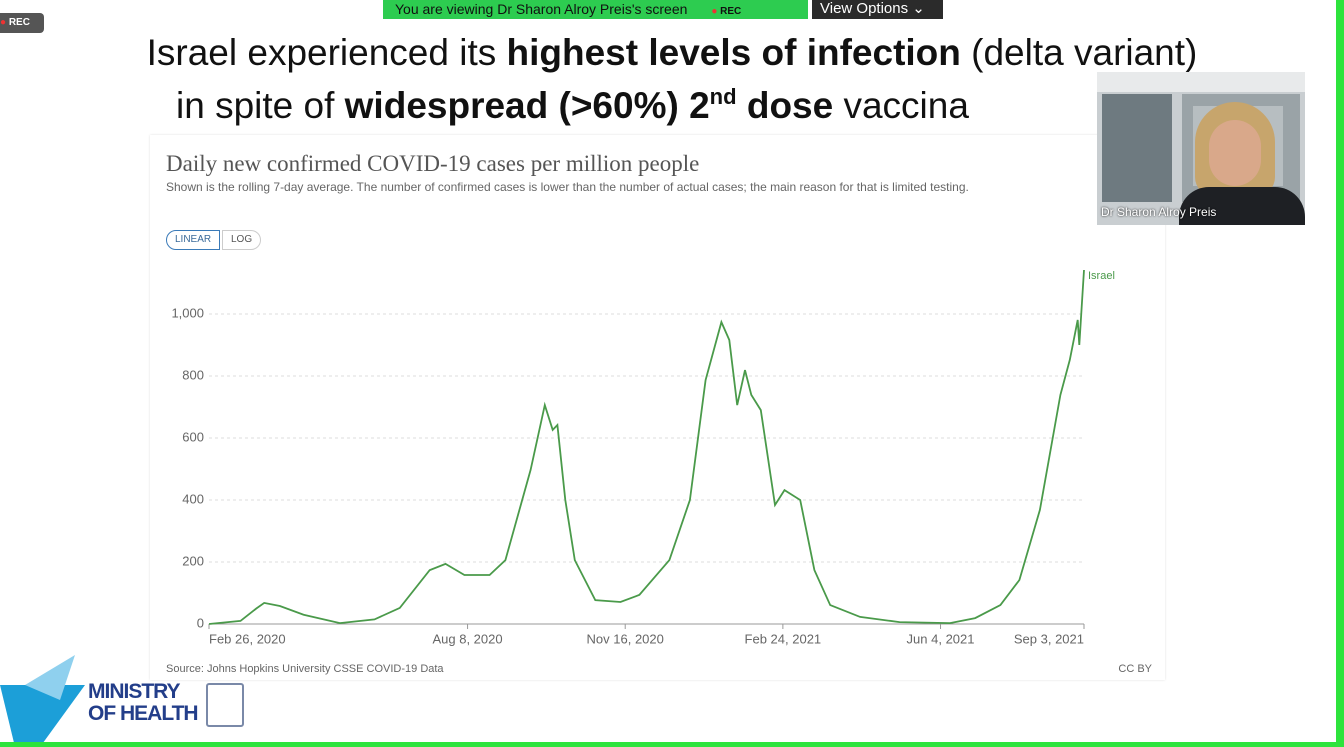 Image resolution: width=1344 pixels, height=747 pixels. Describe the element at coordinates (723, 96) in the screenshot. I see `title-sup: nd` at that location.